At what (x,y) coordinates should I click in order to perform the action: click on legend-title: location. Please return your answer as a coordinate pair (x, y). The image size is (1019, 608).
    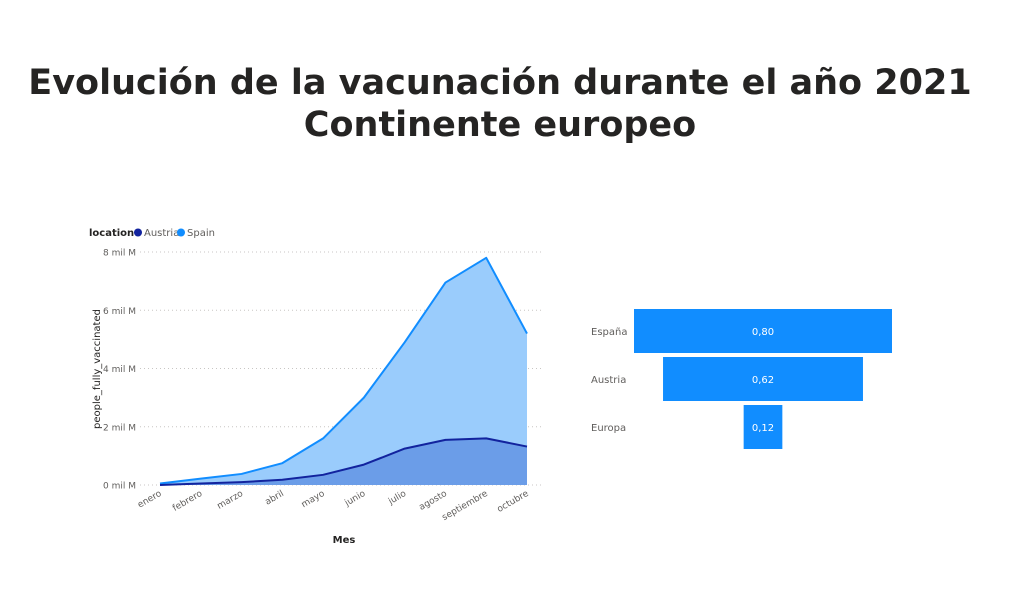
    Looking at the image, I should click on (111, 233).